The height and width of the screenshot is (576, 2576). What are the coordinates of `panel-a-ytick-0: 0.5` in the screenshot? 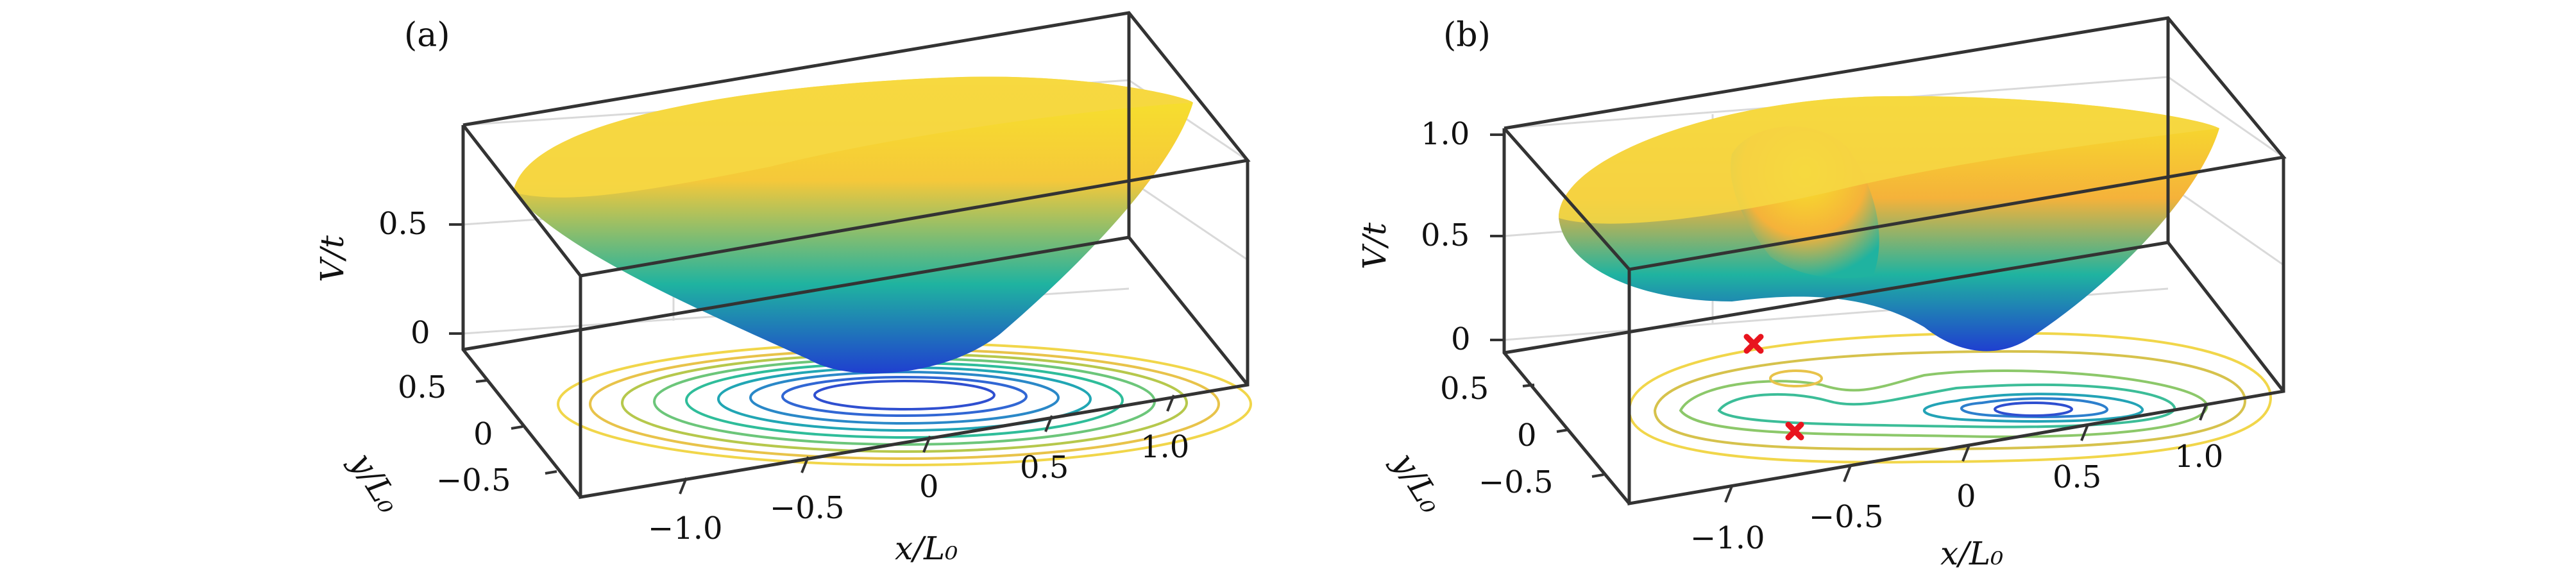 It's located at (422, 387).